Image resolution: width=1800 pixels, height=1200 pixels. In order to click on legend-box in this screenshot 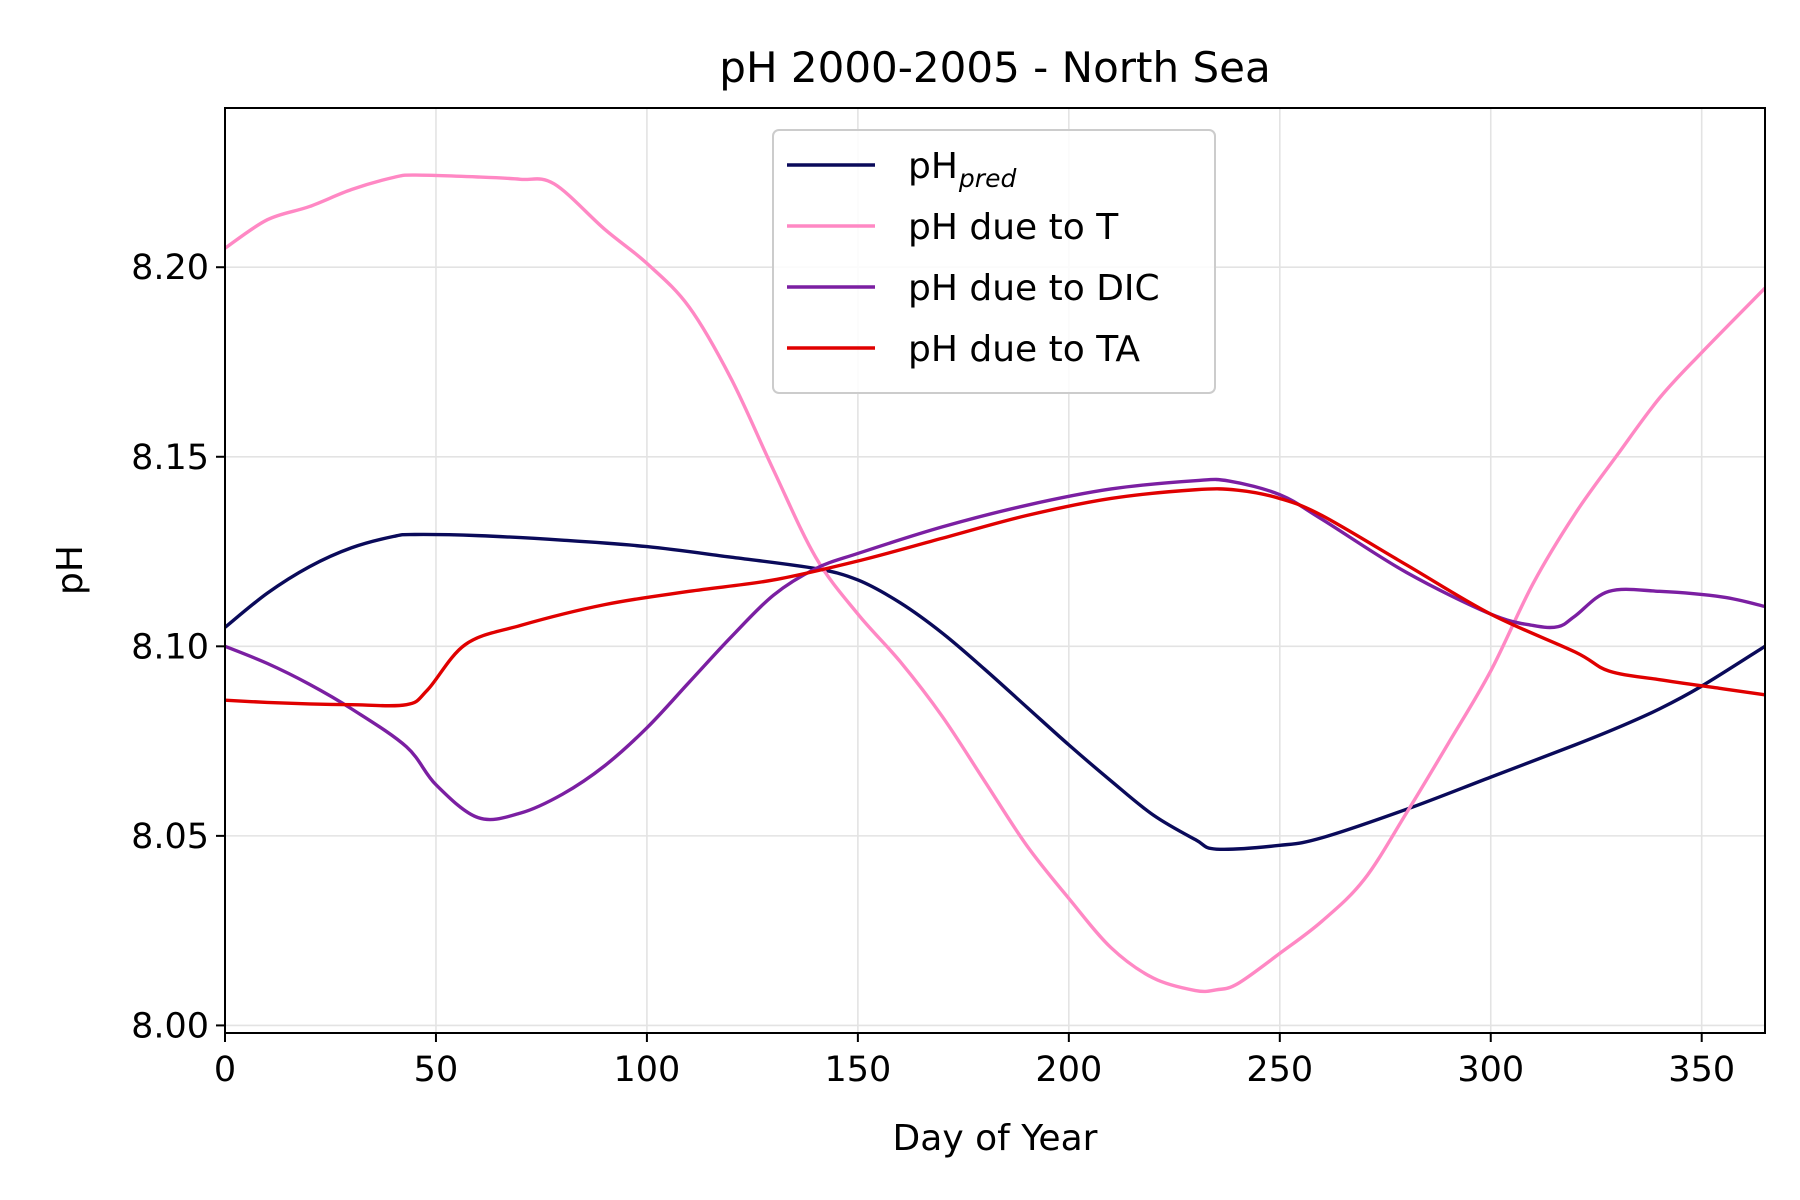, I will do `click(994, 261)`.